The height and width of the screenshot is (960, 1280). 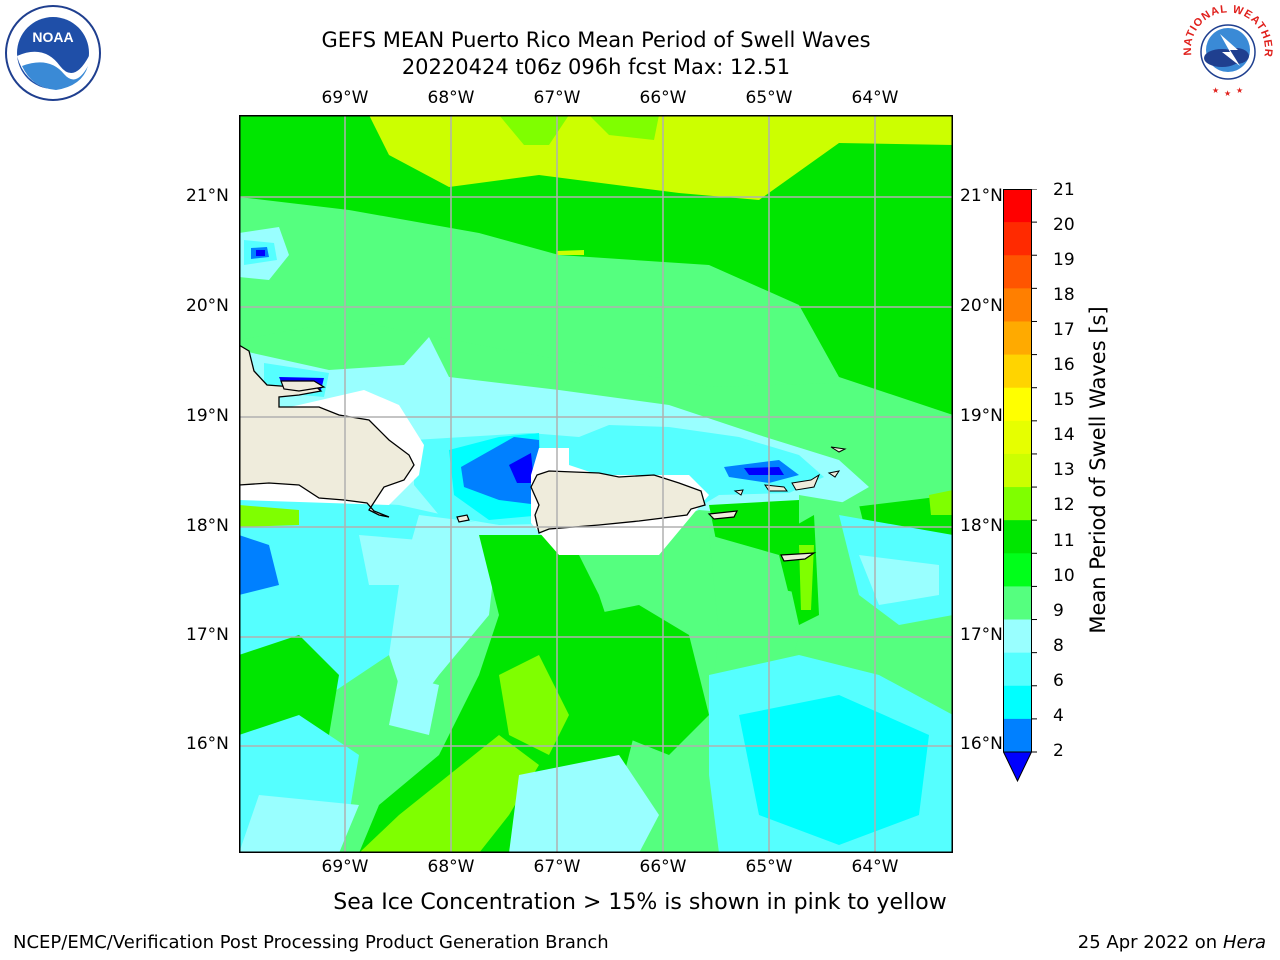 I want to click on footer-date-text: 25 Apr 2022 on, so click(x=1150, y=942).